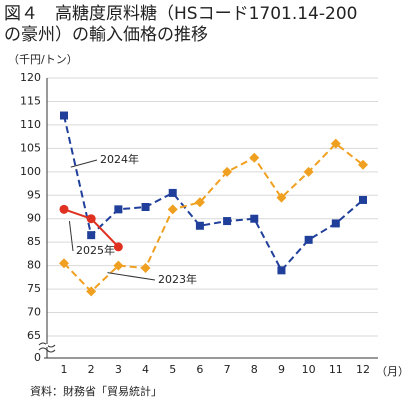 This screenshot has height=403, width=420. What do you see at coordinates (34, 312) in the screenshot?
I see `y-tick-label: 70` at bounding box center [34, 312].